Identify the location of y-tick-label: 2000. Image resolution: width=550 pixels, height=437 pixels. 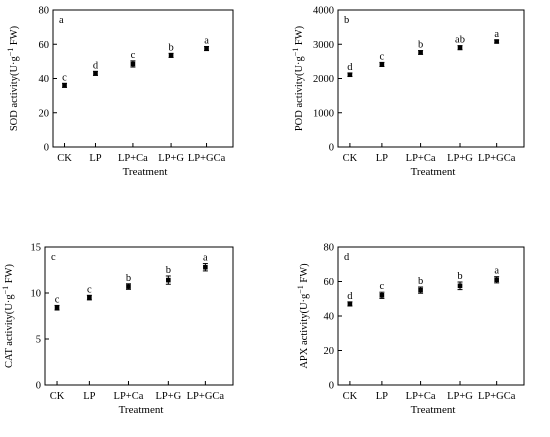
(323, 79).